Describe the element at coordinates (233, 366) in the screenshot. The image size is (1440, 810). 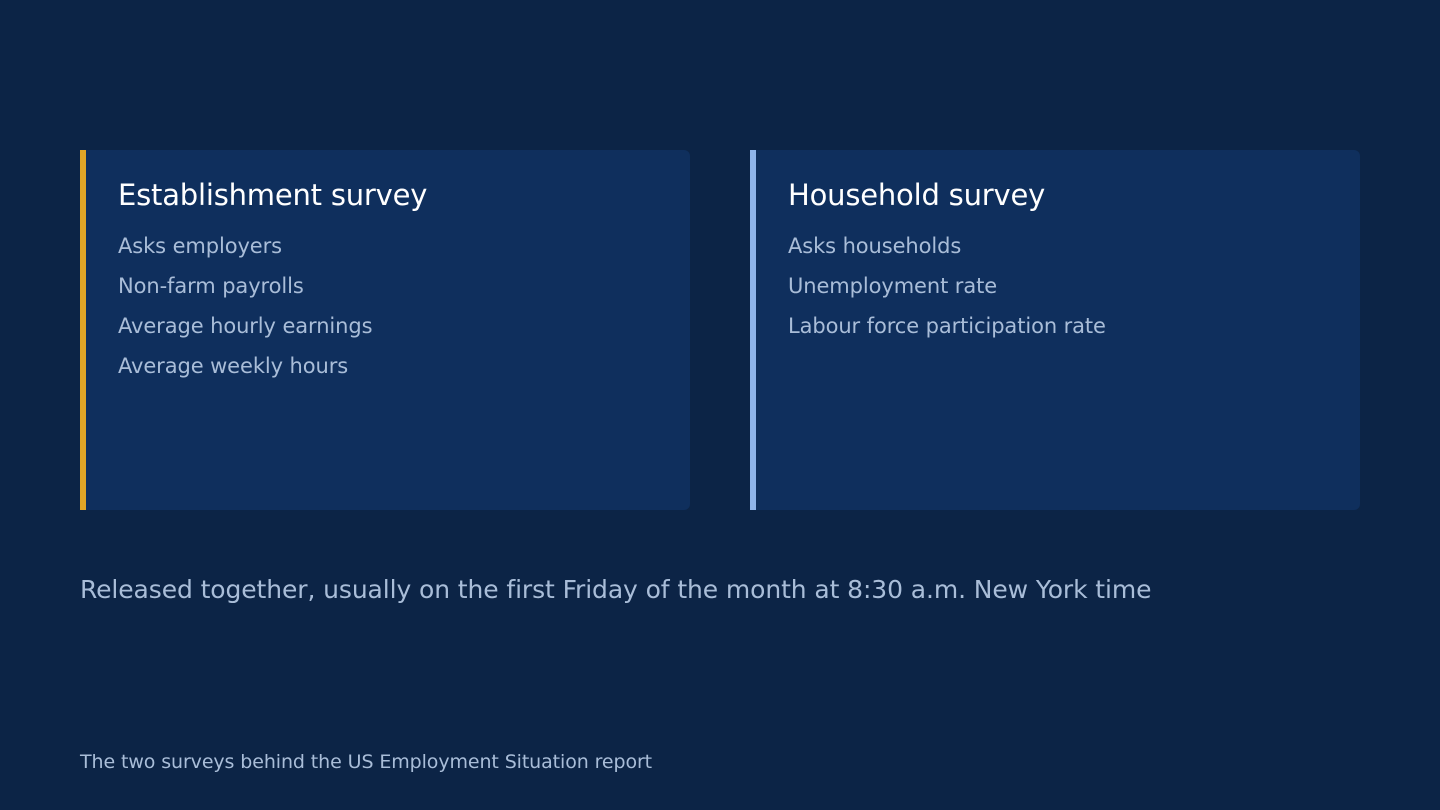
I see `list-item: Average weekly hours` at that location.